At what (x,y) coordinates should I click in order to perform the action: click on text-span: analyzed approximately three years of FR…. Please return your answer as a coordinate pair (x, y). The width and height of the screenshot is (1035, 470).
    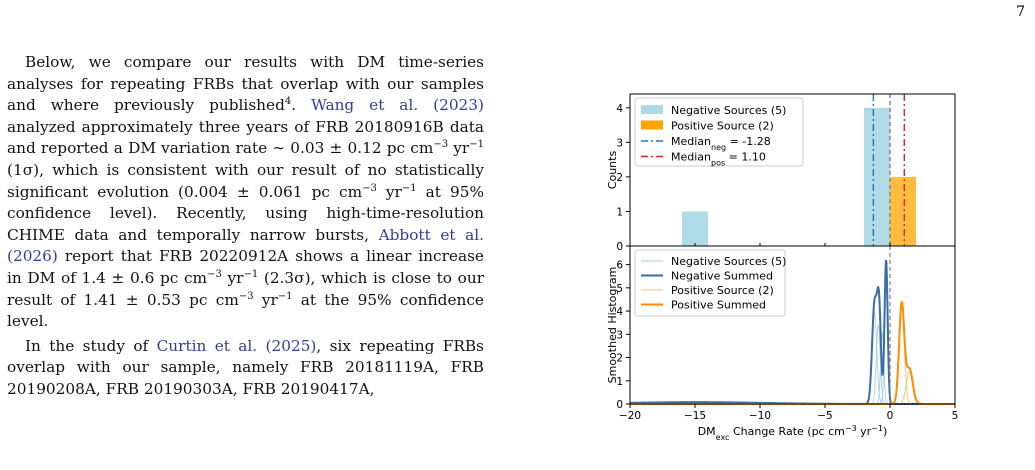
    Looking at the image, I should click on (245, 137).